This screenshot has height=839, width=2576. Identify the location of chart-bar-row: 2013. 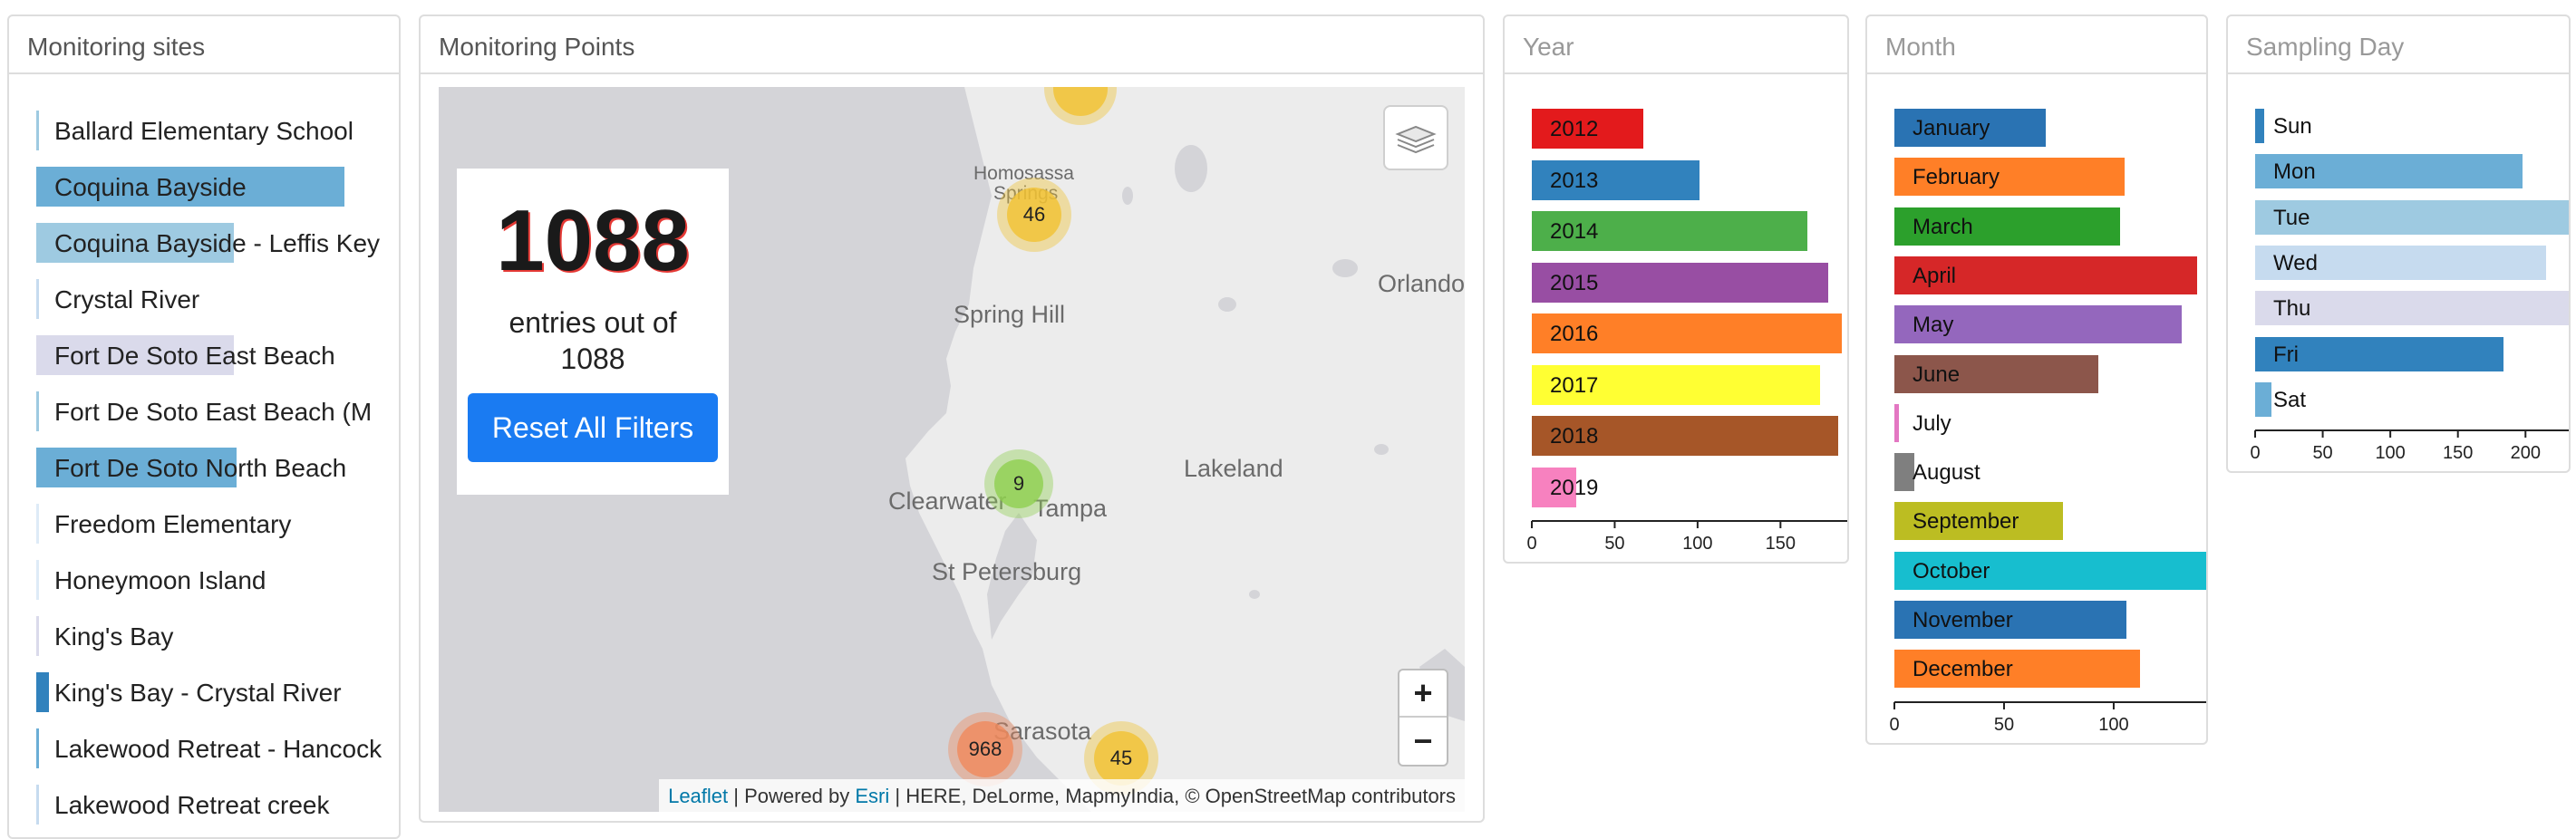
(1687, 179).